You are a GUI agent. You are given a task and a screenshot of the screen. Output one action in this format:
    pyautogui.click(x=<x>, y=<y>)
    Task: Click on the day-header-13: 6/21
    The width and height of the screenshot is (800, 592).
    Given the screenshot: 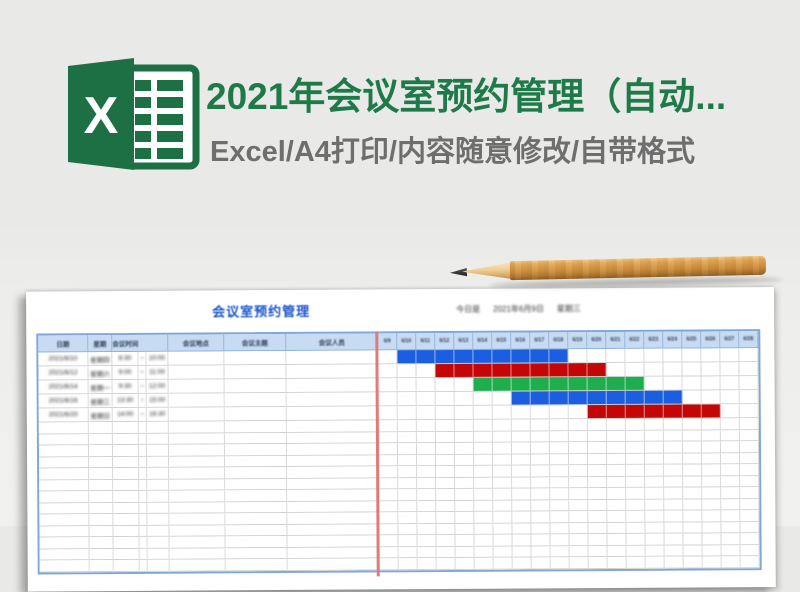 What is the action you would take?
    pyautogui.click(x=616, y=340)
    